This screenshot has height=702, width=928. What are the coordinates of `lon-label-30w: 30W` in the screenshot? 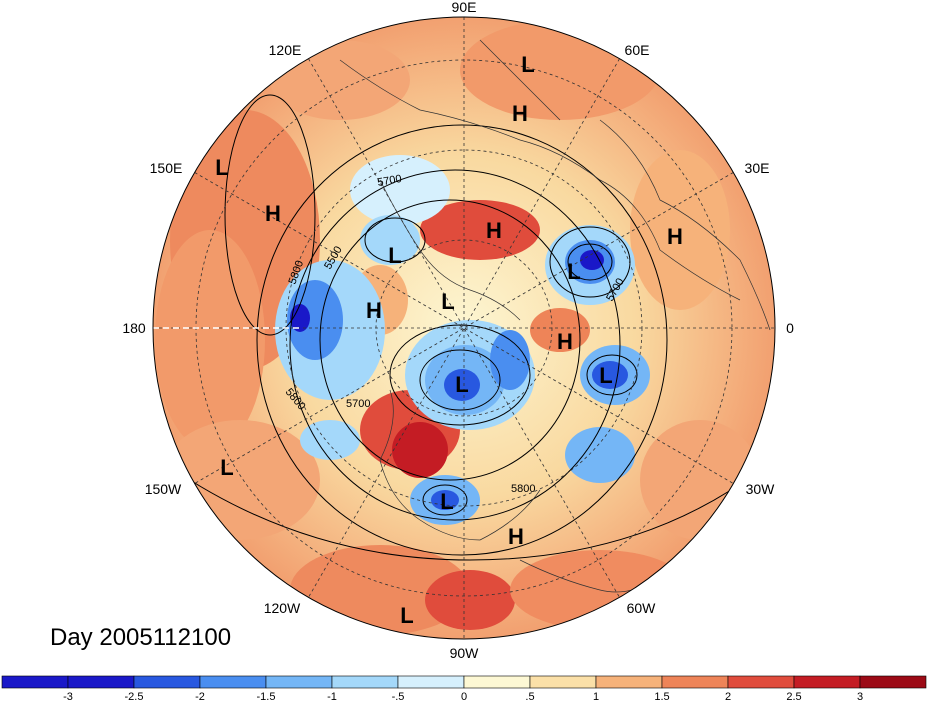 It's located at (761, 489).